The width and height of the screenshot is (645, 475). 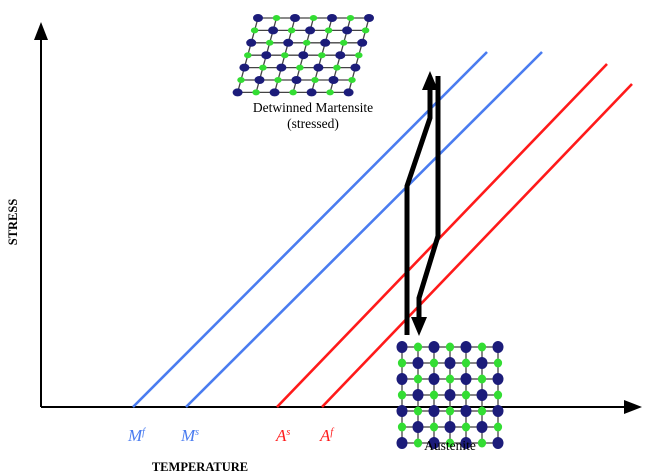 What do you see at coordinates (41, 31) in the screenshot?
I see `y-axis-arrowhead-icon` at bounding box center [41, 31].